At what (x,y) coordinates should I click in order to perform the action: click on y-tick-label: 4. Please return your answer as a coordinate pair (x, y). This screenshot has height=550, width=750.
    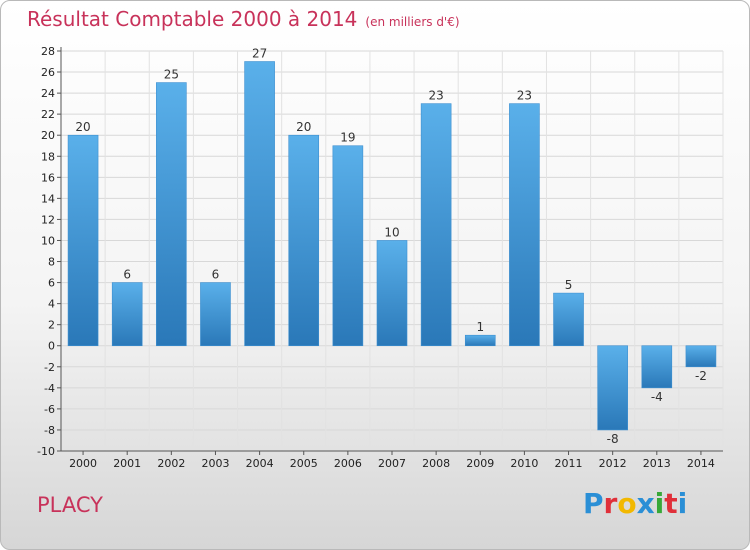
    Looking at the image, I should click on (51, 304).